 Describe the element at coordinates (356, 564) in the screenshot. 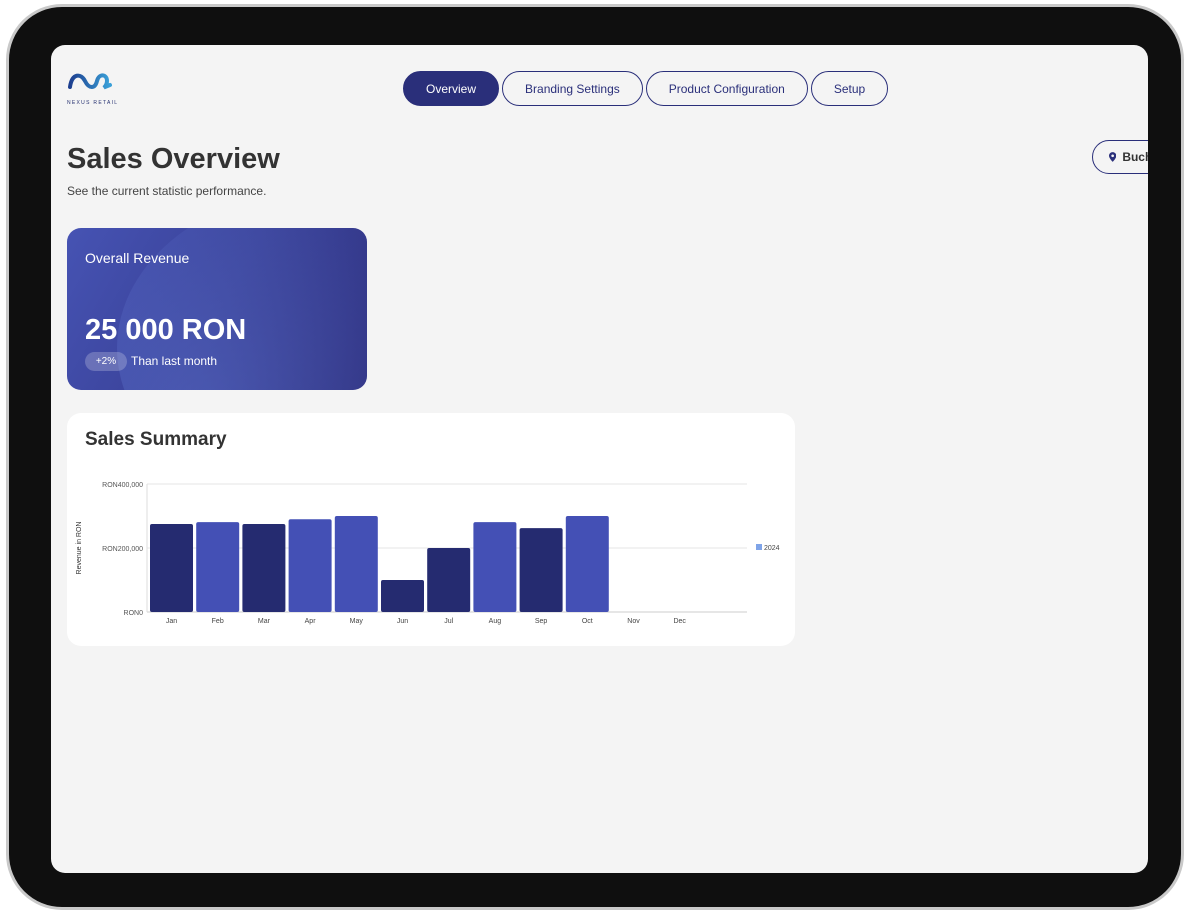

I see `bar-may` at that location.